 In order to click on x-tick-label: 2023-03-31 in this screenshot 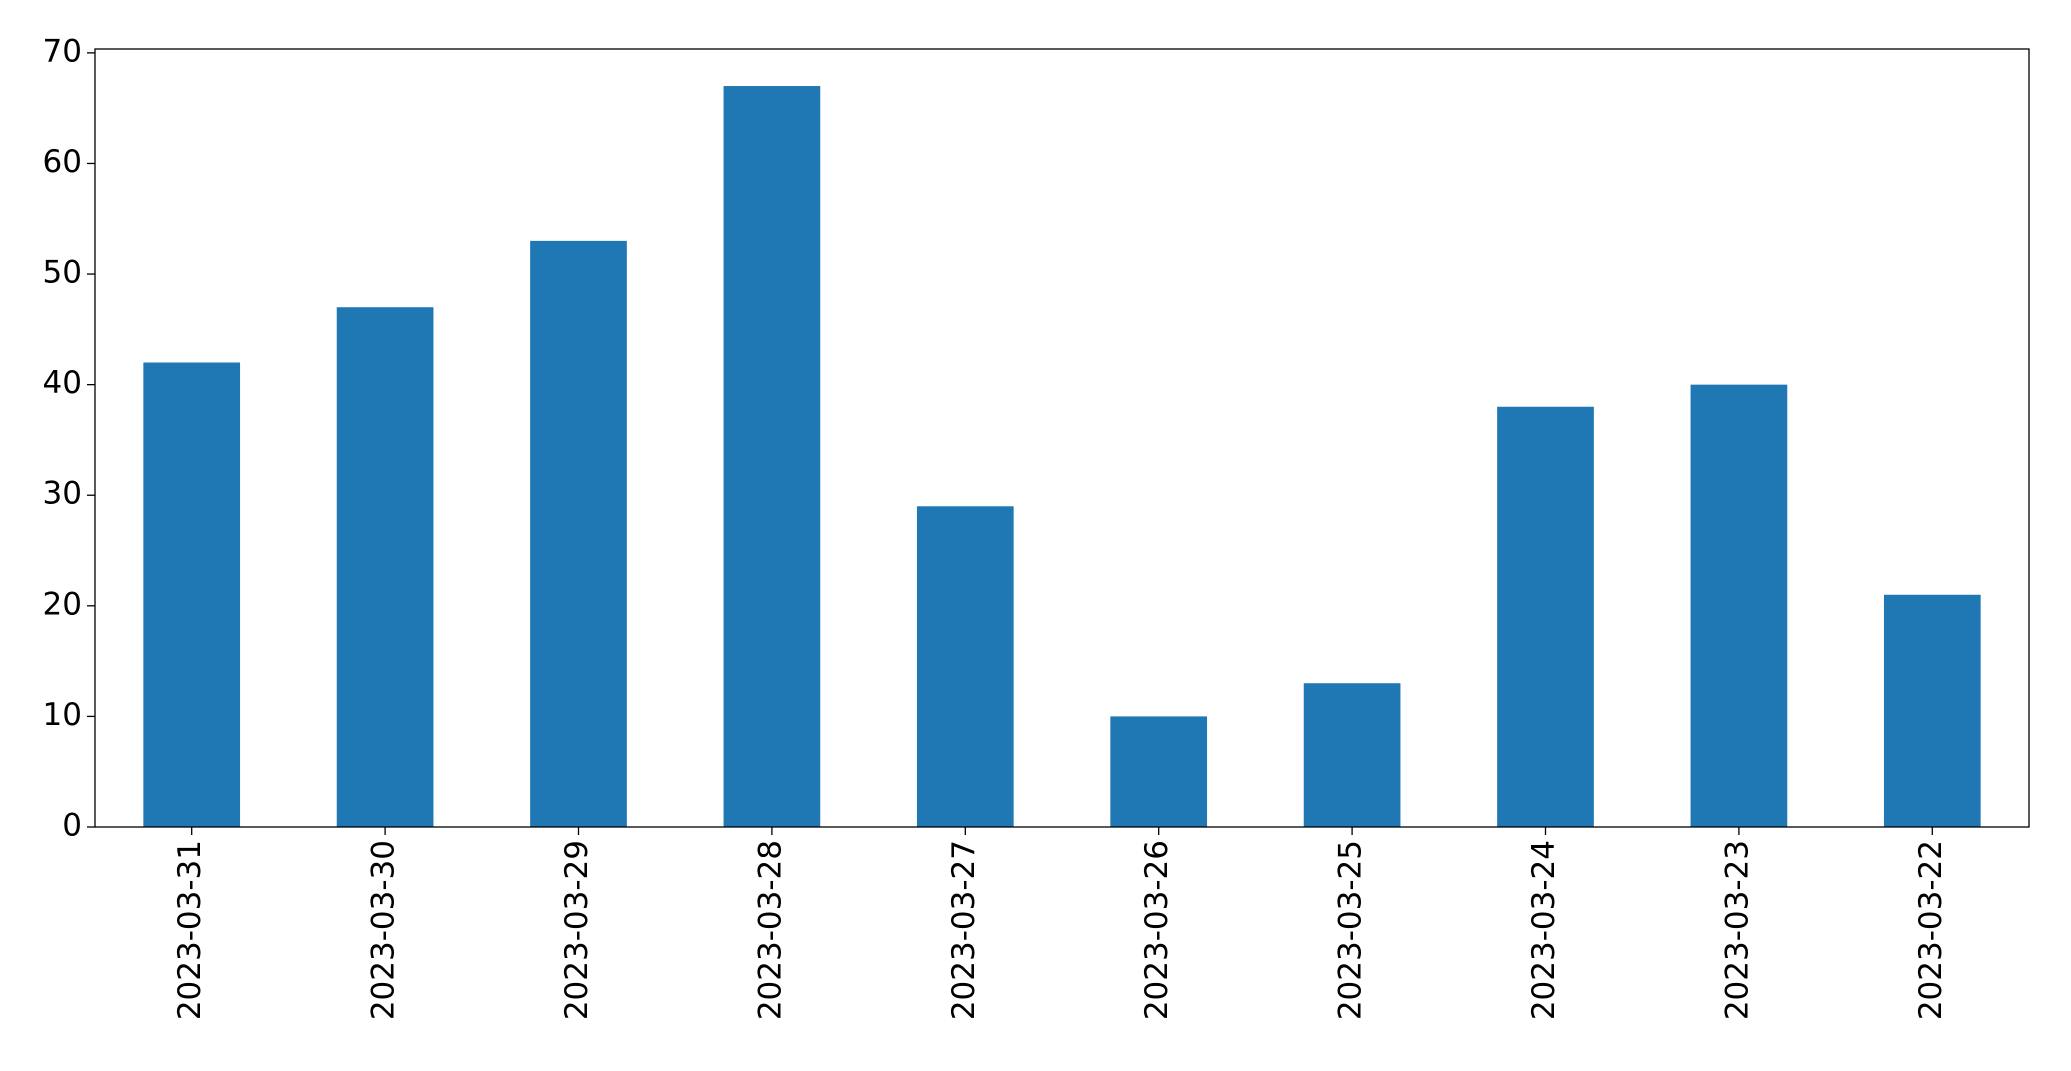, I will do `click(190, 930)`.